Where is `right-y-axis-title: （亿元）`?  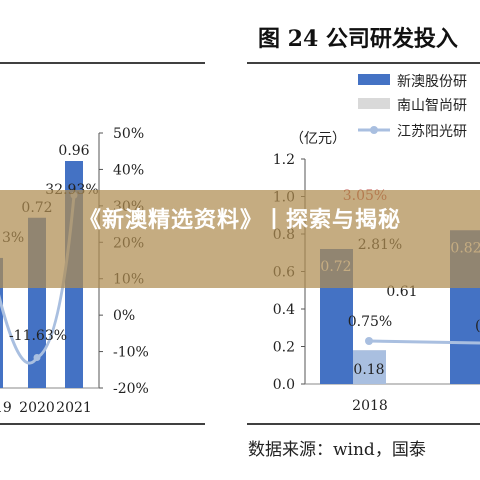 right-y-axis-title: （亿元） is located at coordinates (318, 139).